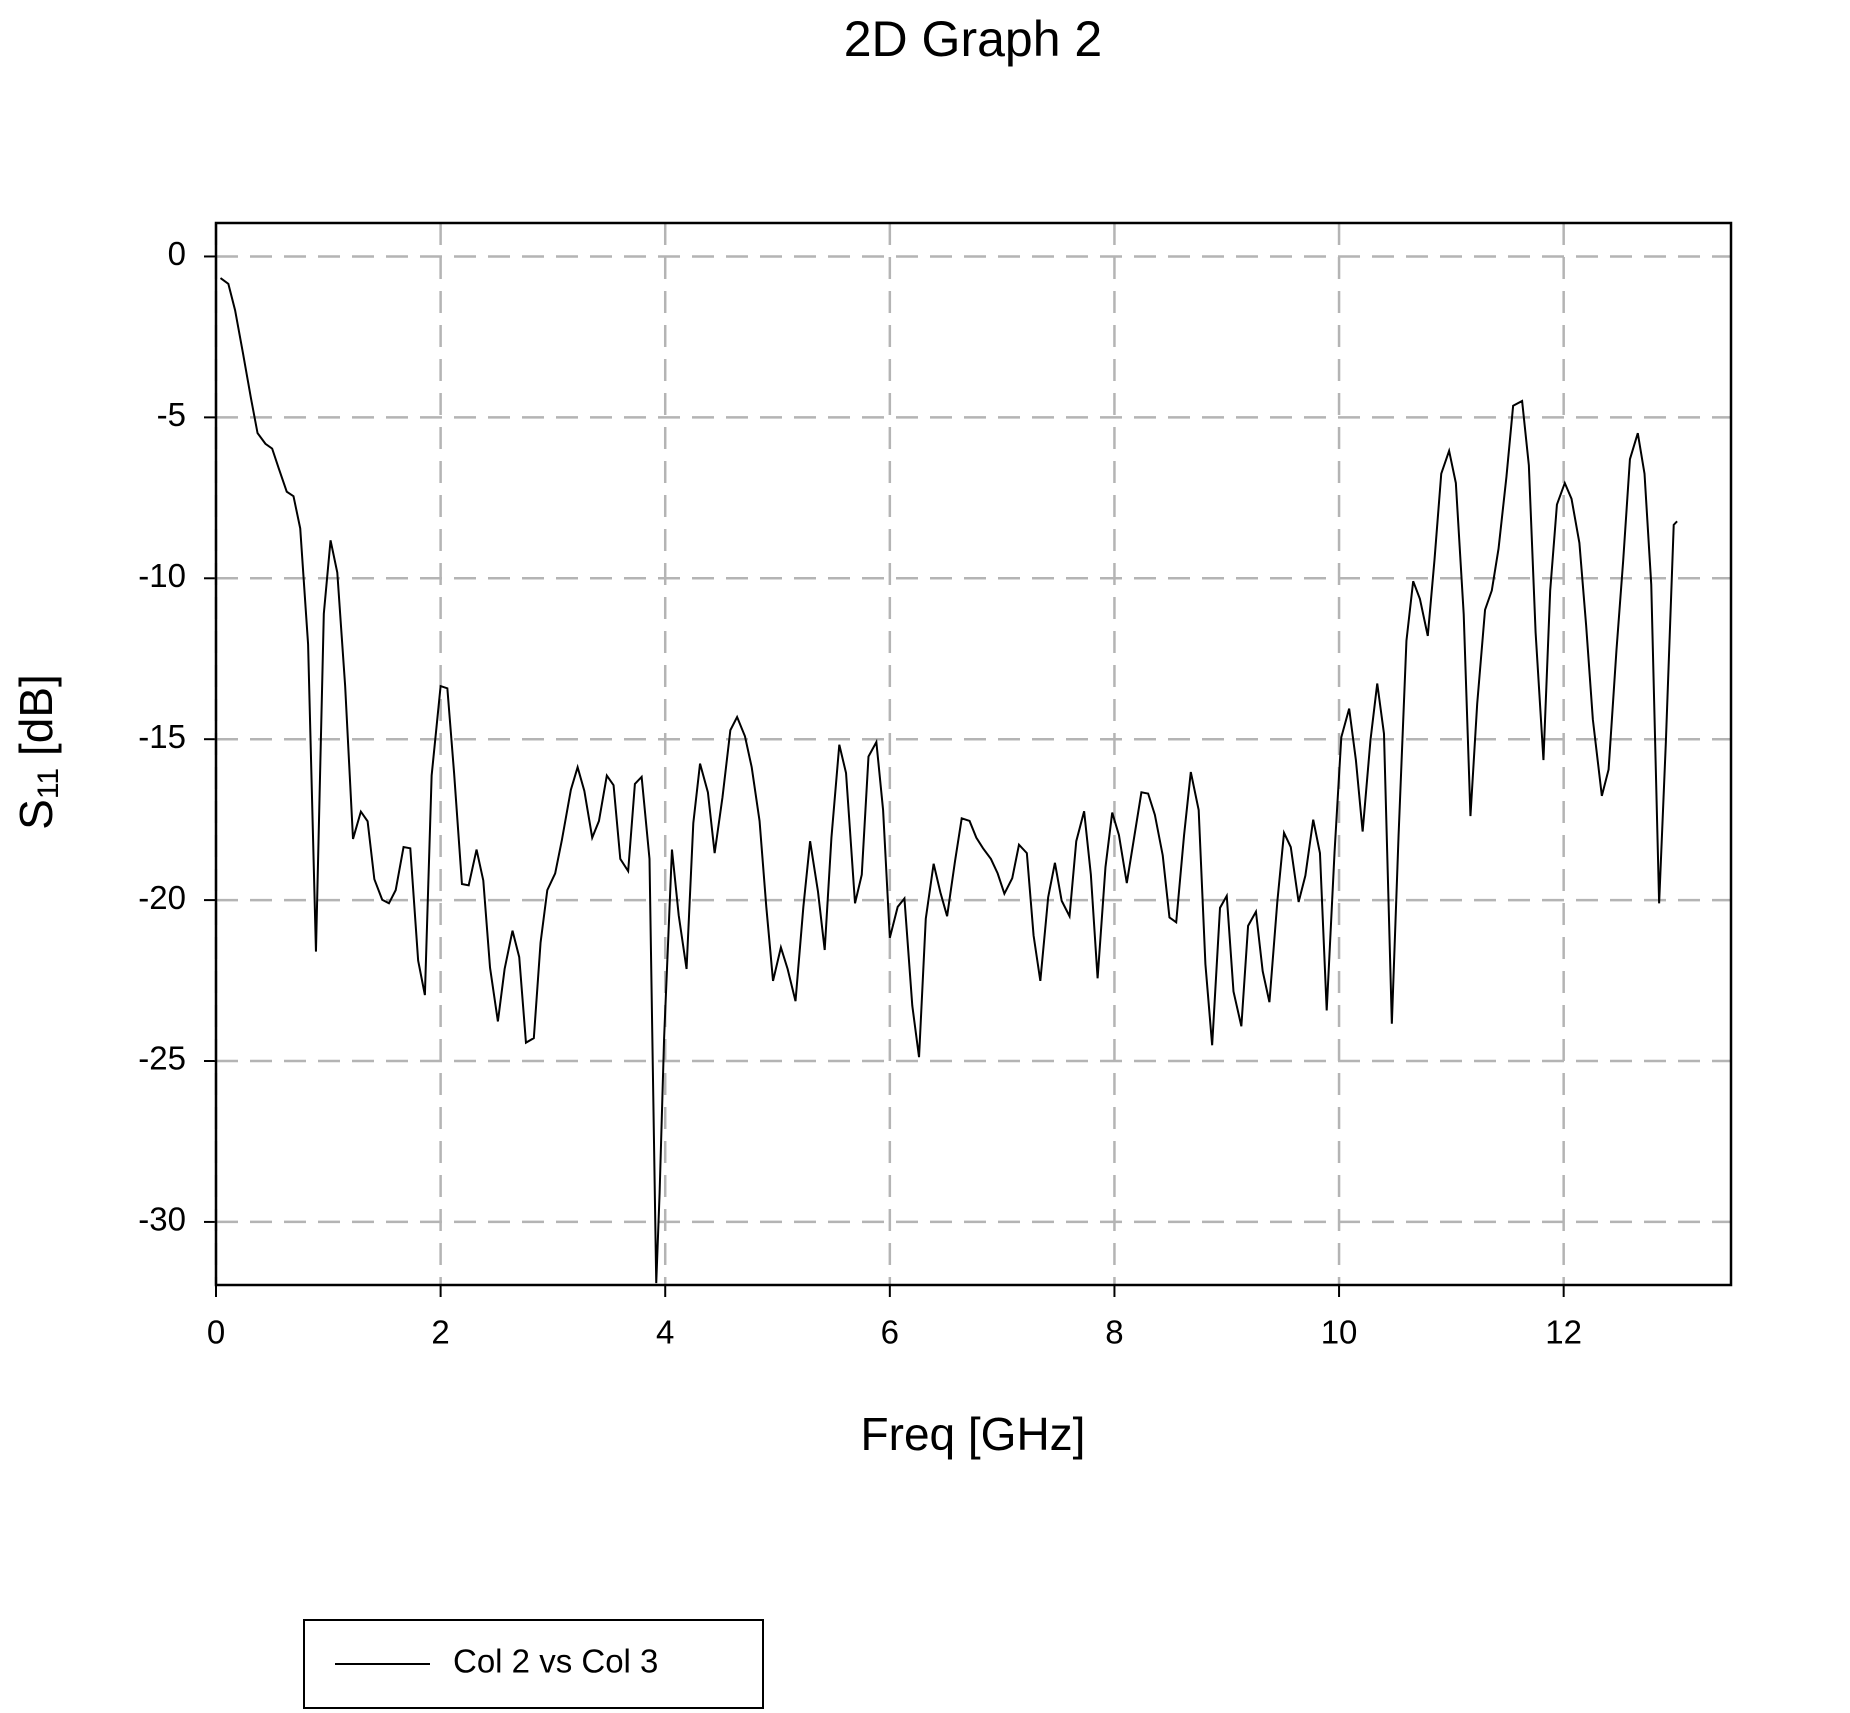  Describe the element at coordinates (1563, 1332) in the screenshot. I see `x-tick-label: 12` at that location.